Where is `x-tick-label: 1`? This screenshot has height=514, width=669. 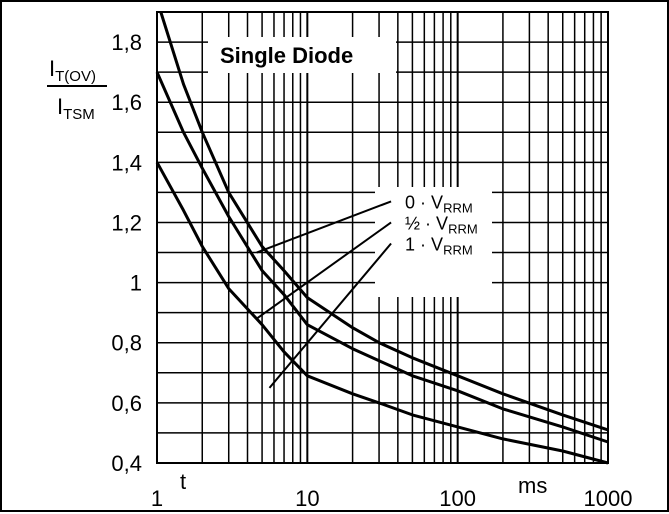
x-tick-label: 1 is located at coordinates (157, 498).